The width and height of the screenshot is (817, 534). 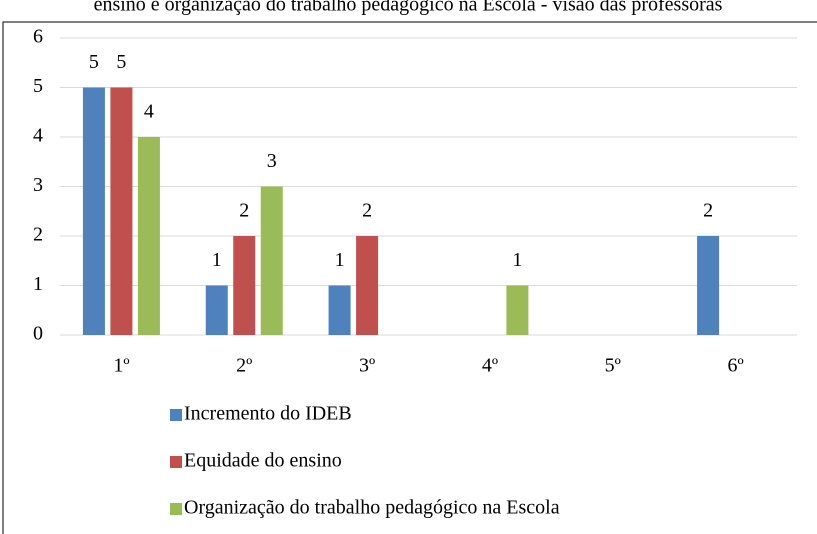 What do you see at coordinates (38, 235) in the screenshot?
I see `y-tick-label: 2` at bounding box center [38, 235].